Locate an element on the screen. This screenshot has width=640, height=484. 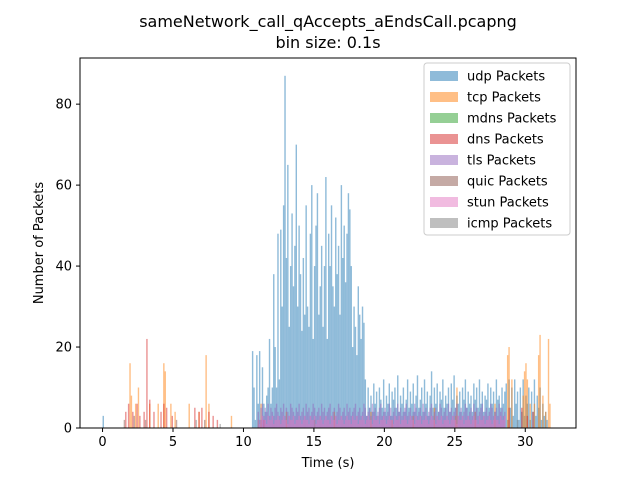
legend-label: icmp Packets is located at coordinates (509, 224).